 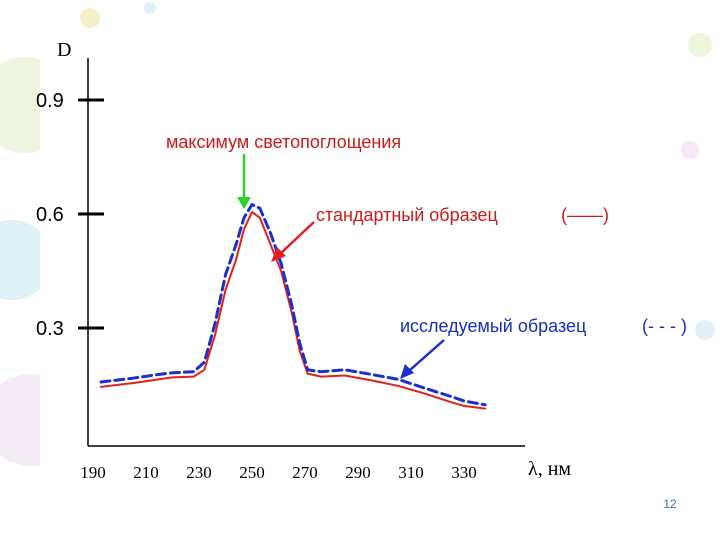 What do you see at coordinates (244, 203) in the screenshot?
I see `max-arrow-icon` at bounding box center [244, 203].